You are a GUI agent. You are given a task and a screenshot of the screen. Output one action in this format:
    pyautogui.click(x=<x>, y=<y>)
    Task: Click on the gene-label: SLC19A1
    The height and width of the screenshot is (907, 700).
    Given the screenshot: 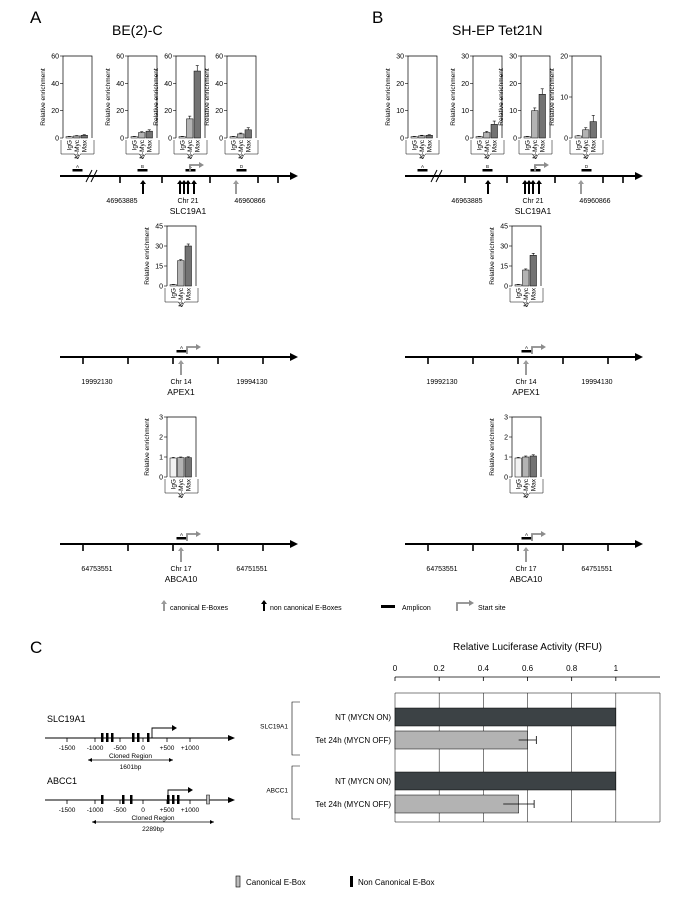 What is the action you would take?
    pyautogui.click(x=188, y=211)
    